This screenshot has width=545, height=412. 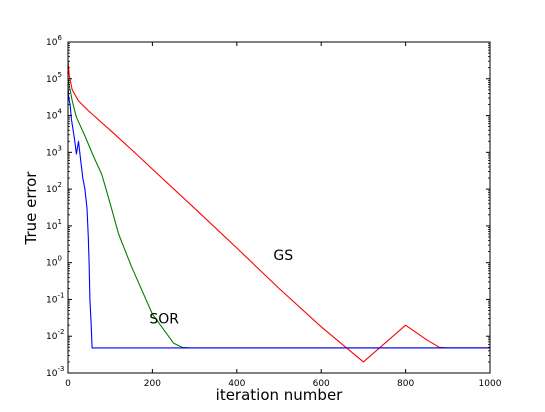 I want to click on x-axis-label: iteration number, so click(x=280, y=395).